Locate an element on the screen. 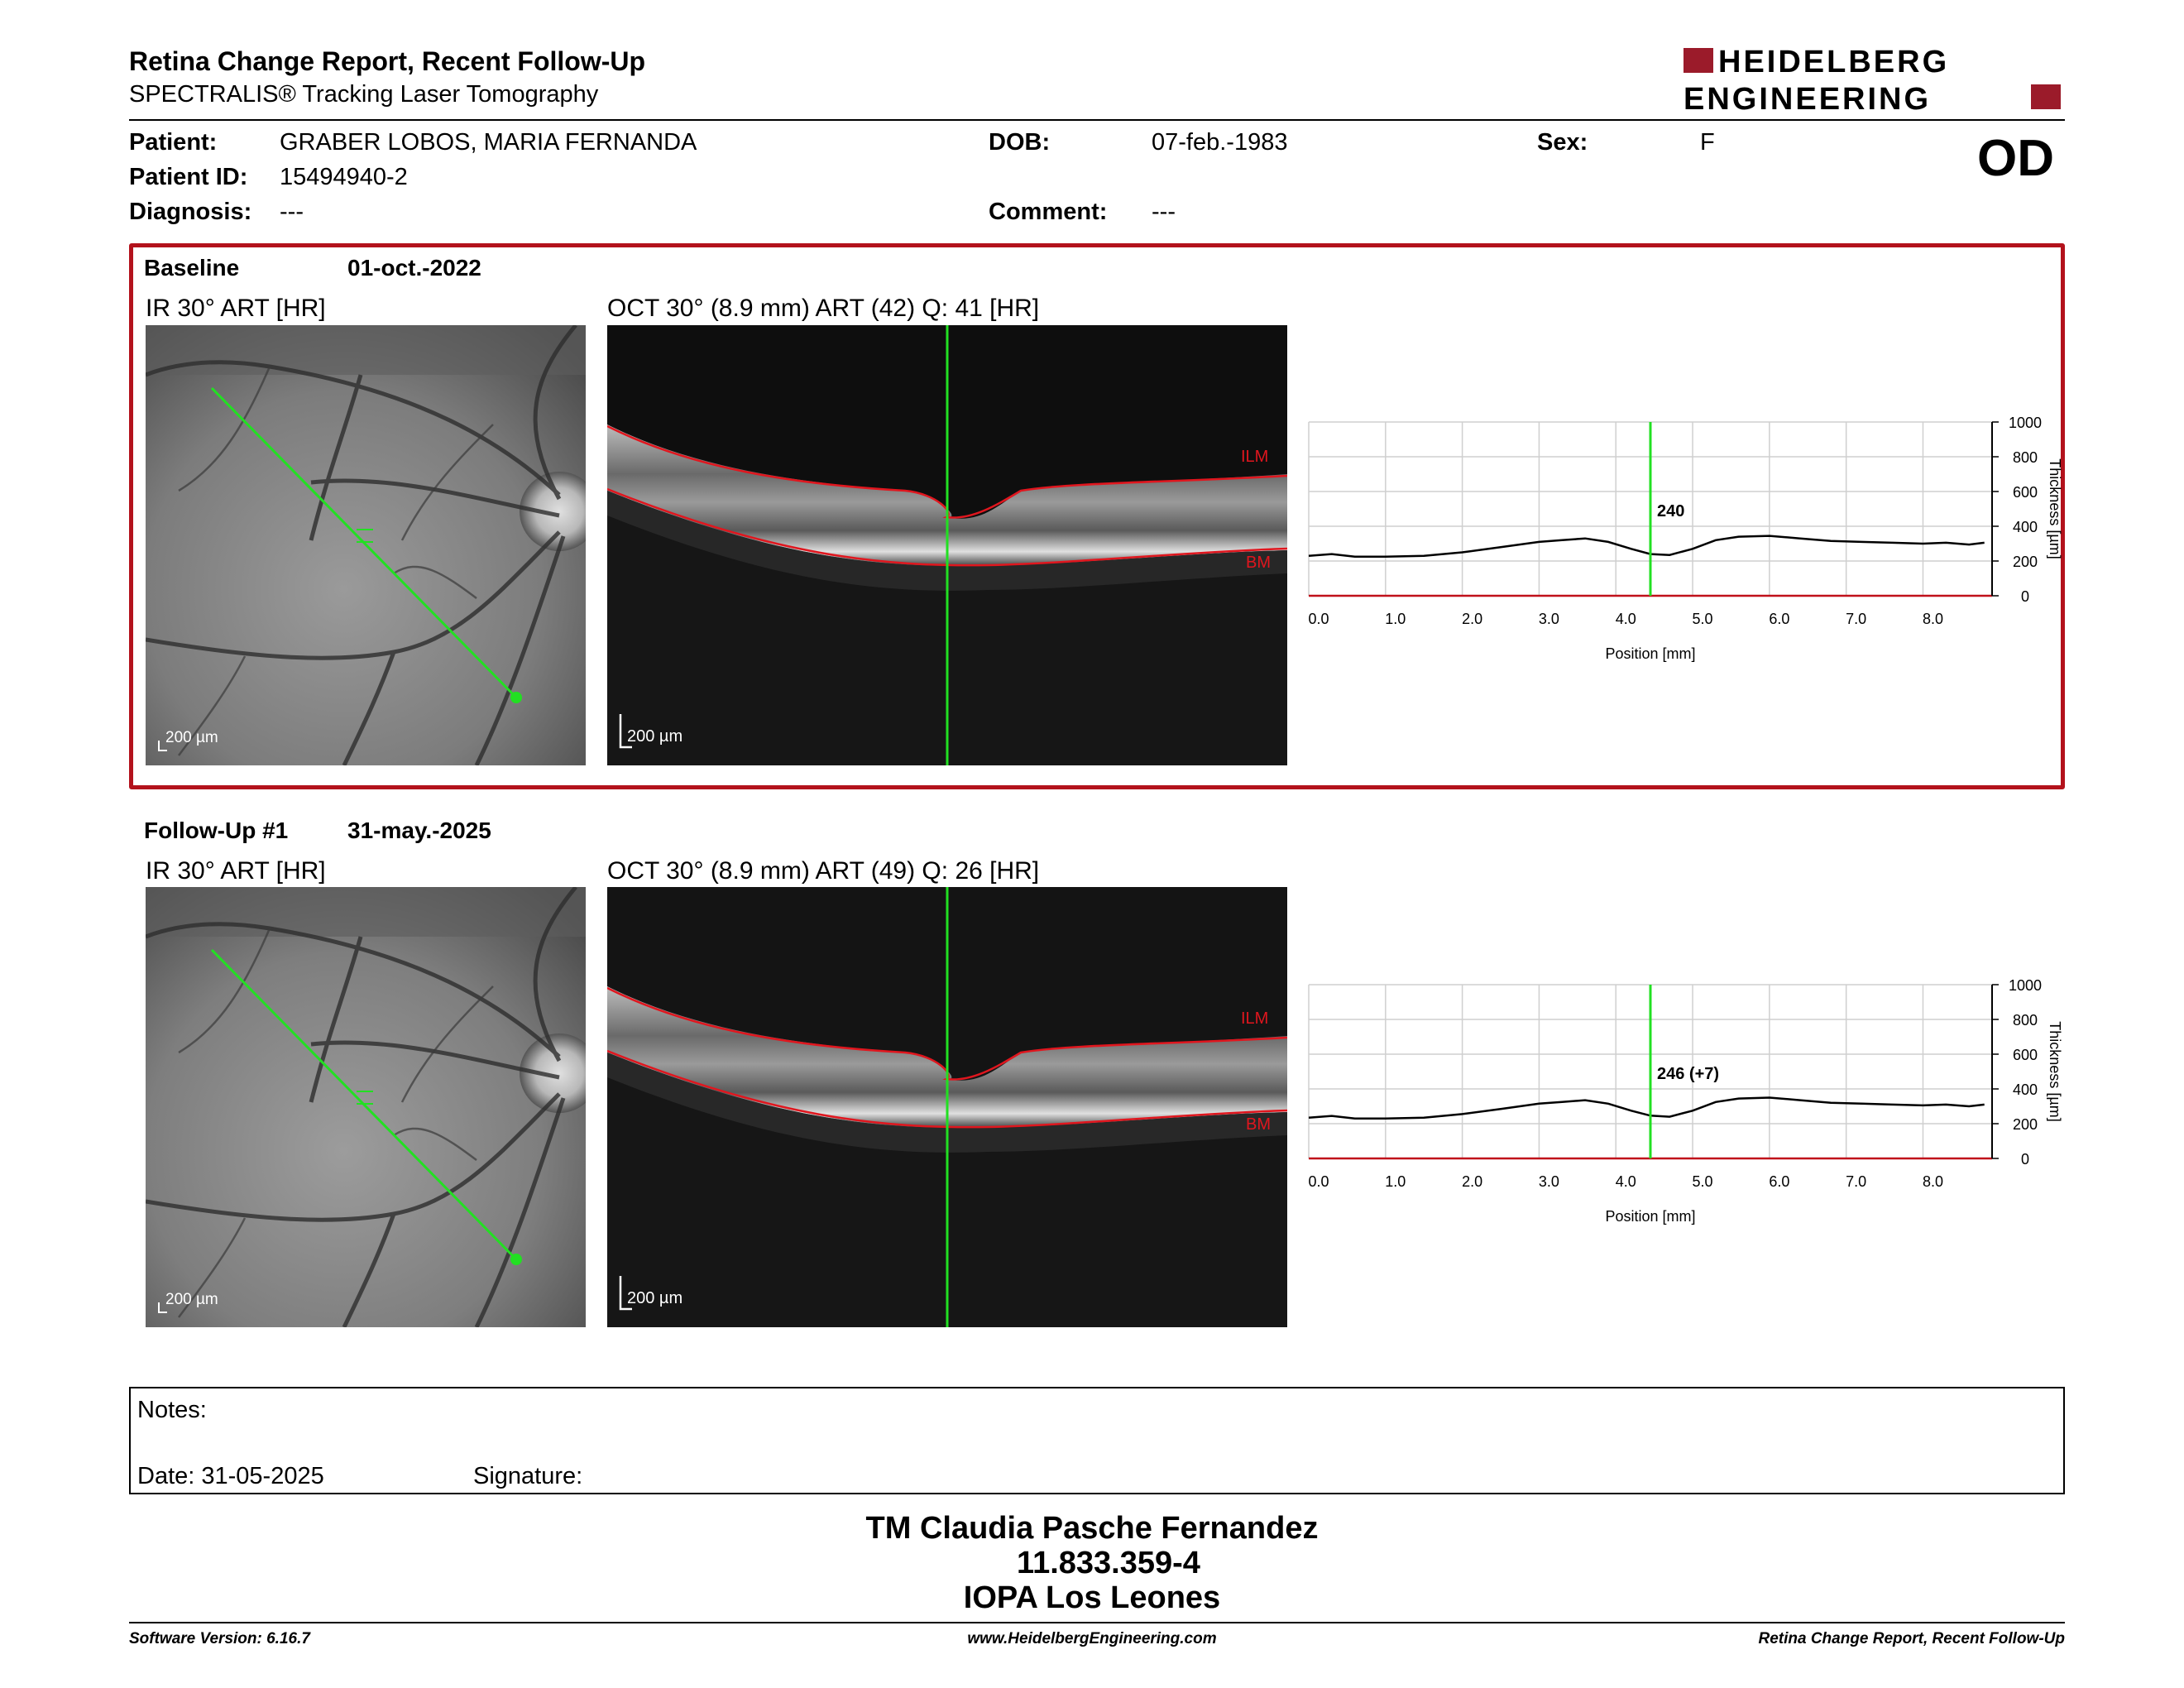 The image size is (2184, 1688). notes-date: Date: 31-05-2025 is located at coordinates (230, 1476).